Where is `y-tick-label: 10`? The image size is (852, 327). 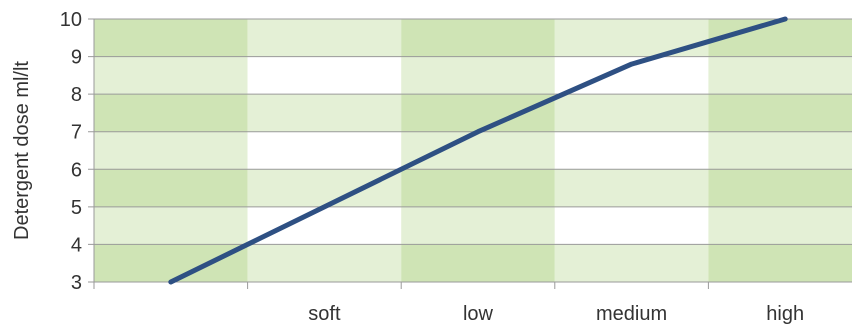 y-tick-label: 10 is located at coordinates (71, 20).